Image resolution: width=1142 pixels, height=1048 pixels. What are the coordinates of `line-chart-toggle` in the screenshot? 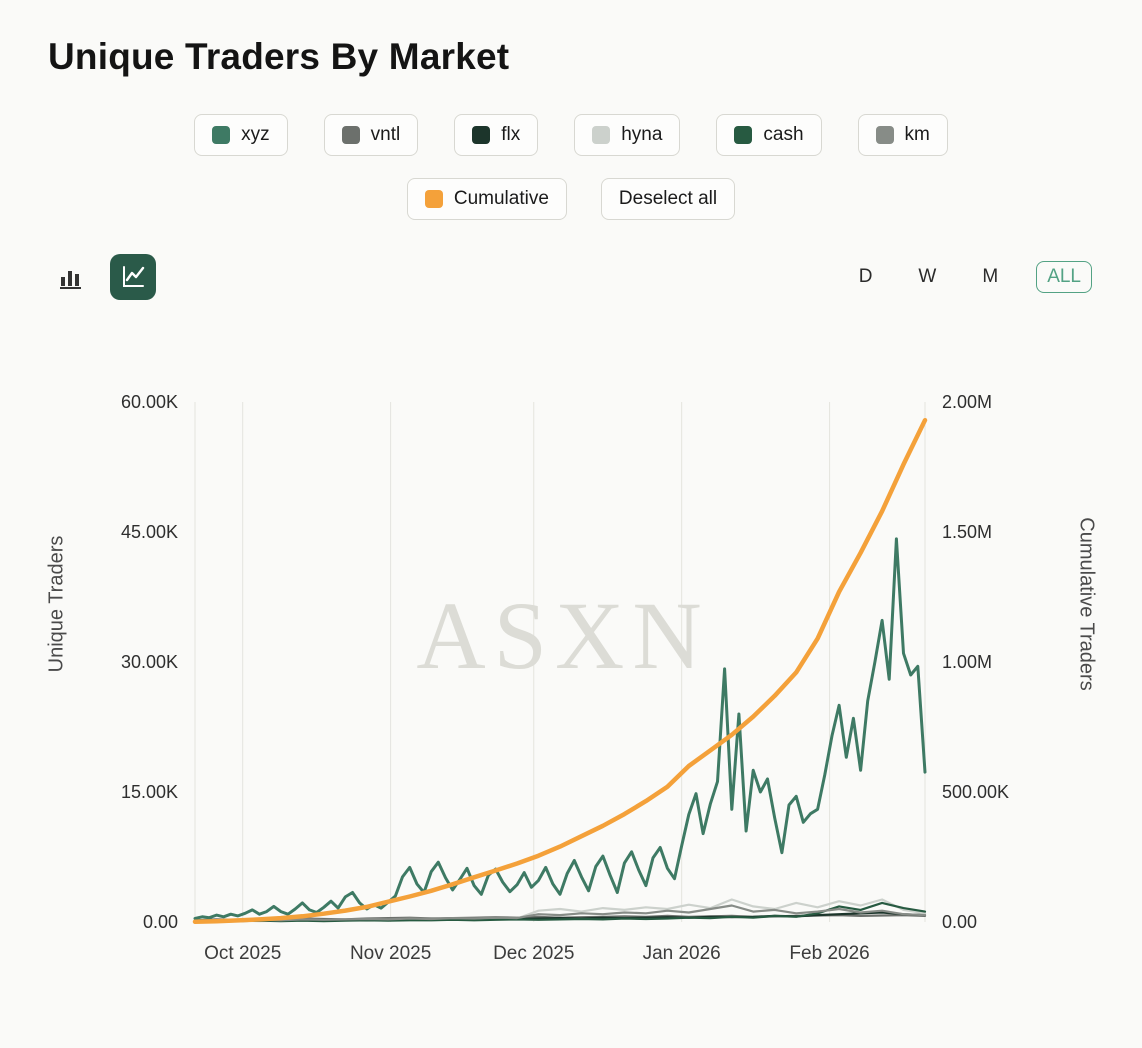 It's located at (133, 277).